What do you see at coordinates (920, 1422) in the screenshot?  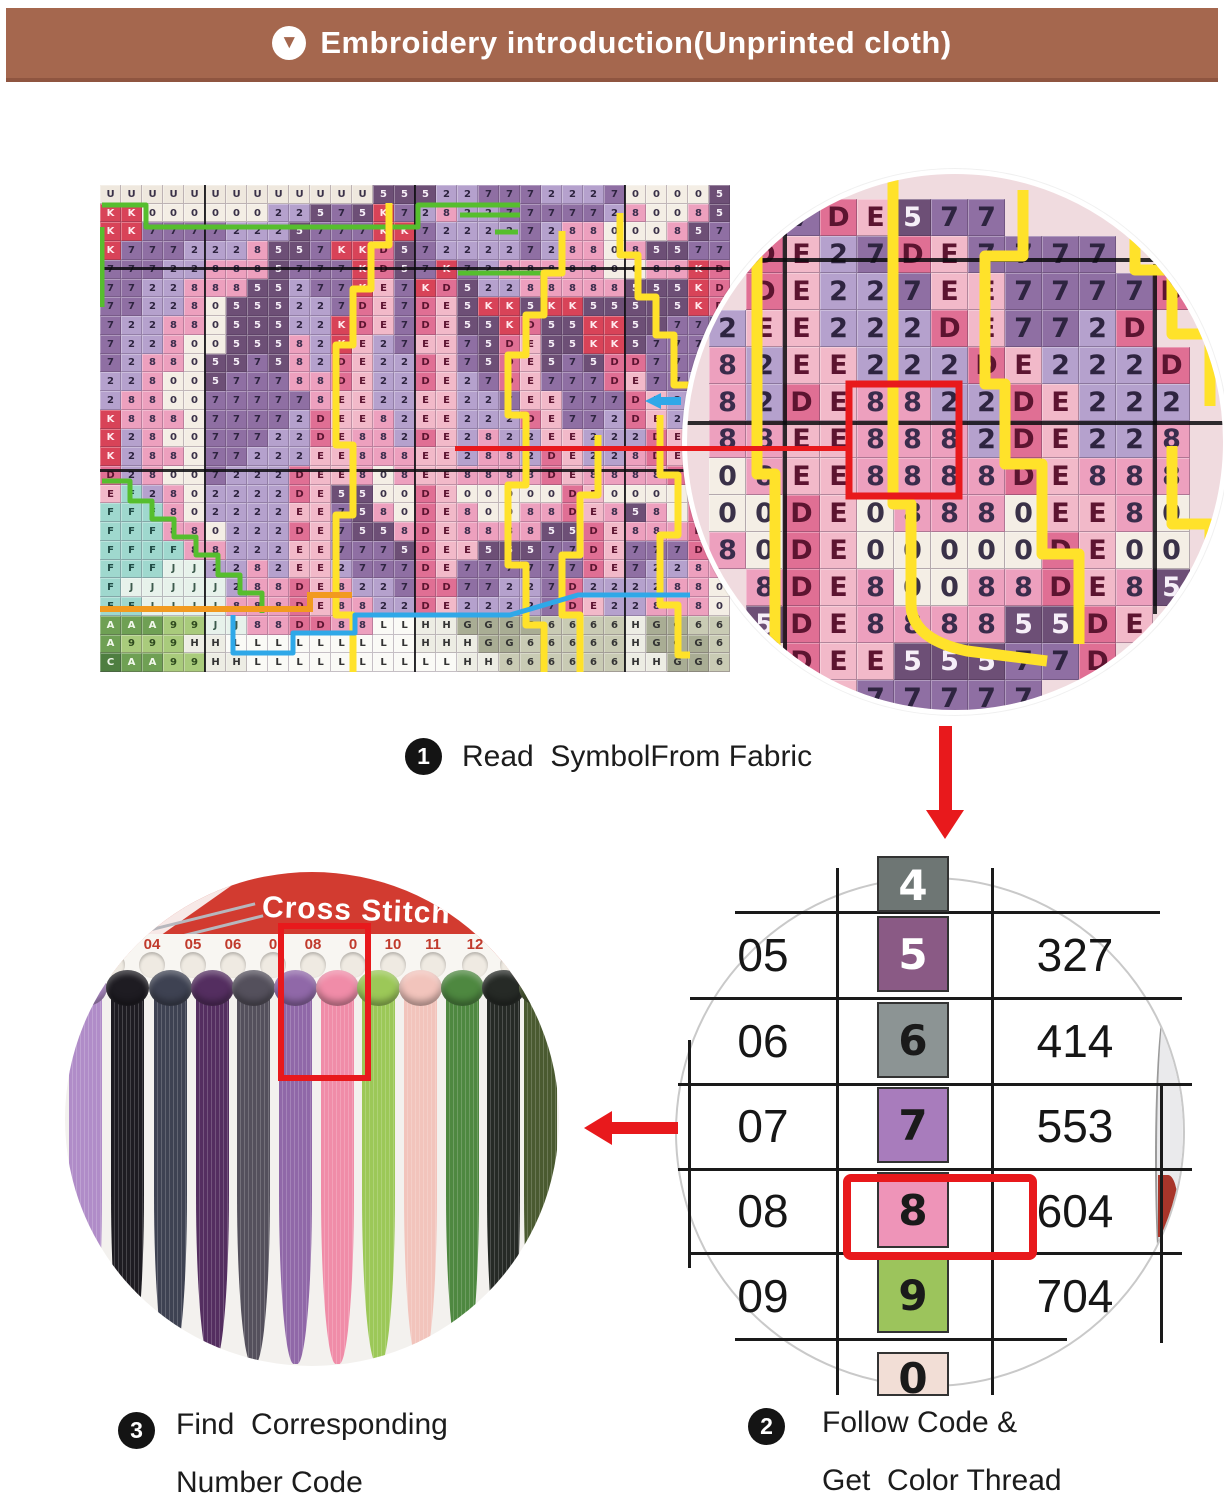 I see `step-2-label-line1: Follow Code &` at bounding box center [920, 1422].